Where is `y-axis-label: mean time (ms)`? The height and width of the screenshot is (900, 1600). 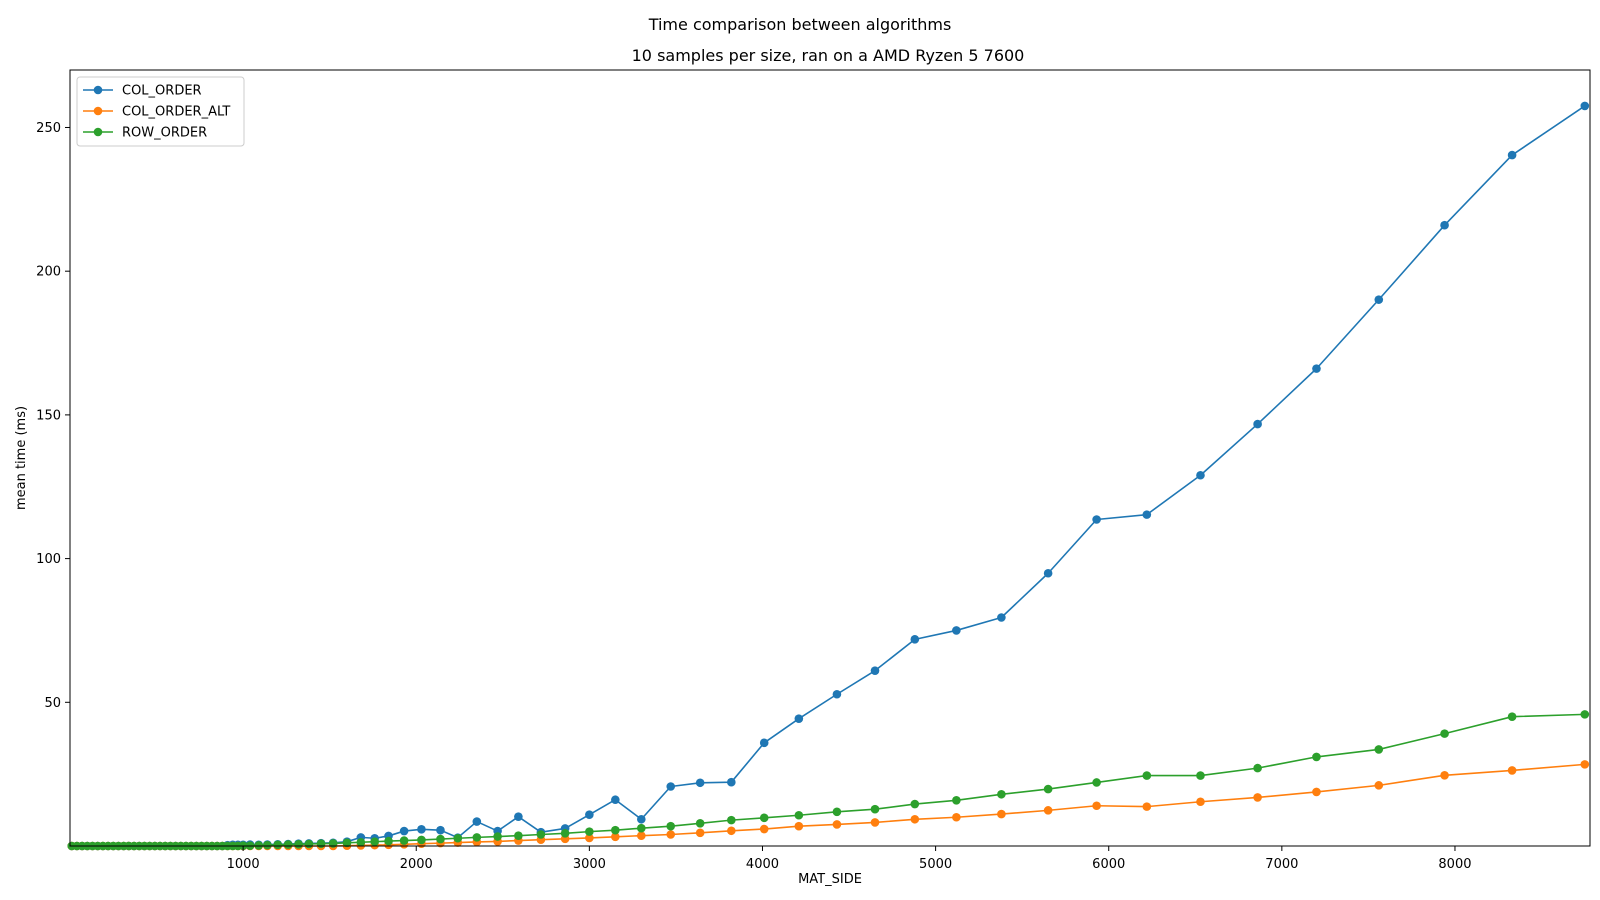 y-axis-label: mean time (ms) is located at coordinates (21, 458).